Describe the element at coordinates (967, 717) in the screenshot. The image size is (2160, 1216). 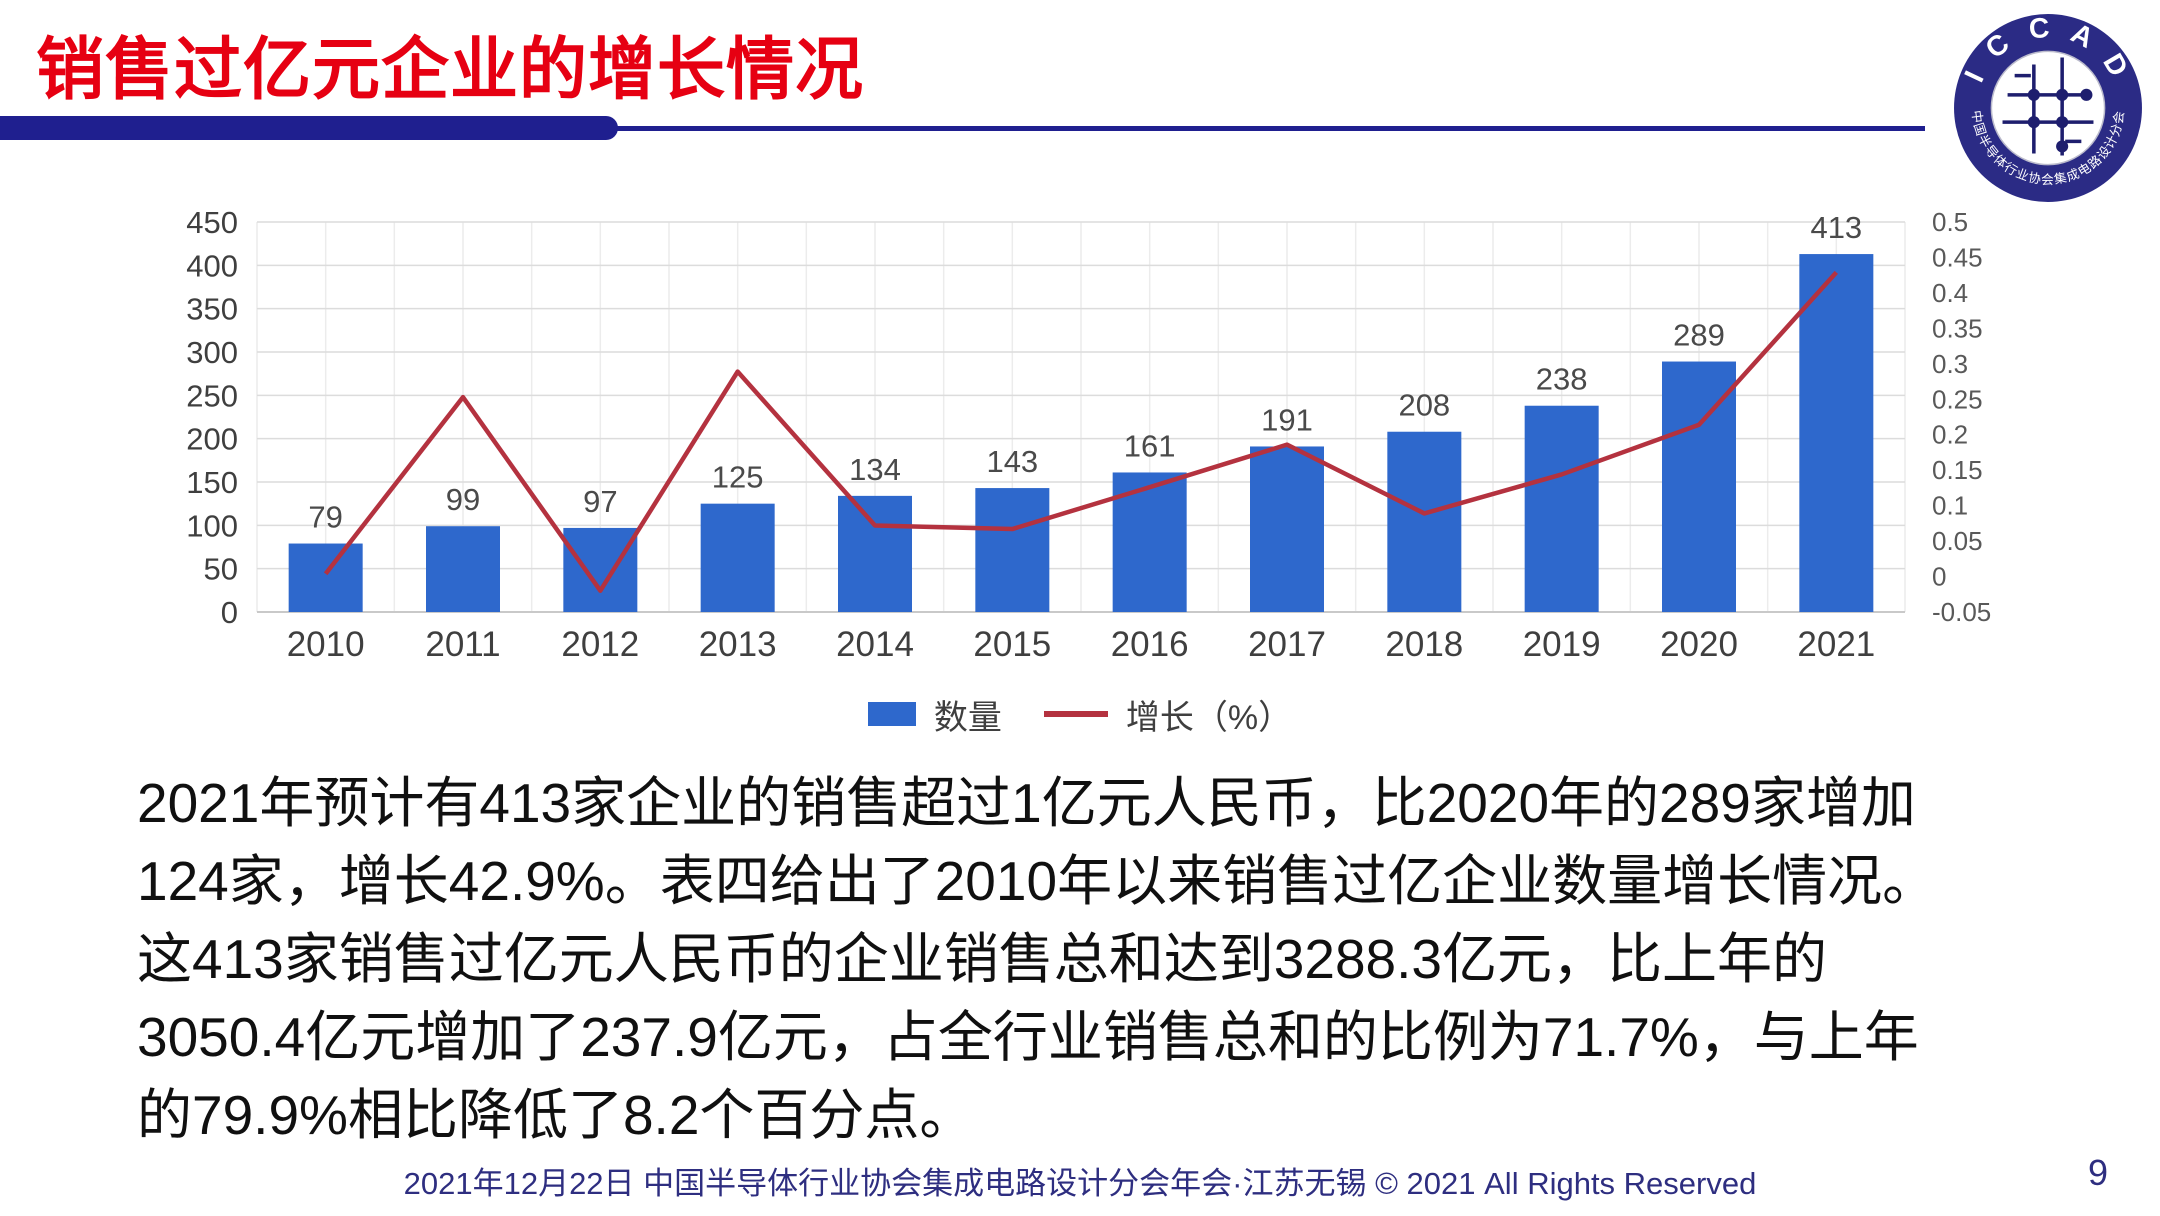
I see `legend-bar-label: 数量` at that location.